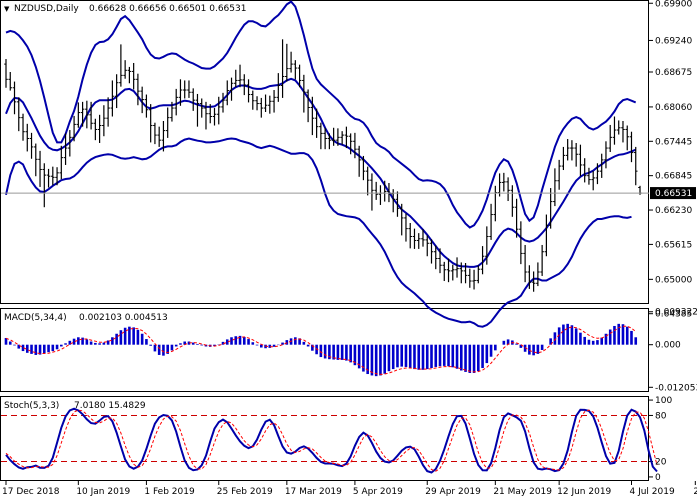 The width and height of the screenshot is (697, 500). Describe the element at coordinates (676, 388) in the screenshot. I see `y-tick-label: -0.012053` at that location.